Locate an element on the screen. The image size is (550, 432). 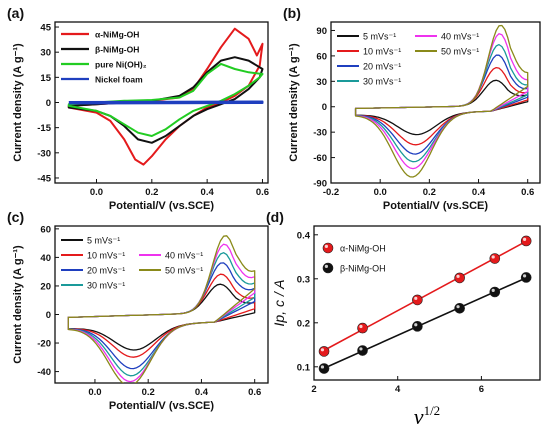
panel-label: (a) is located at coordinates (15, 13).